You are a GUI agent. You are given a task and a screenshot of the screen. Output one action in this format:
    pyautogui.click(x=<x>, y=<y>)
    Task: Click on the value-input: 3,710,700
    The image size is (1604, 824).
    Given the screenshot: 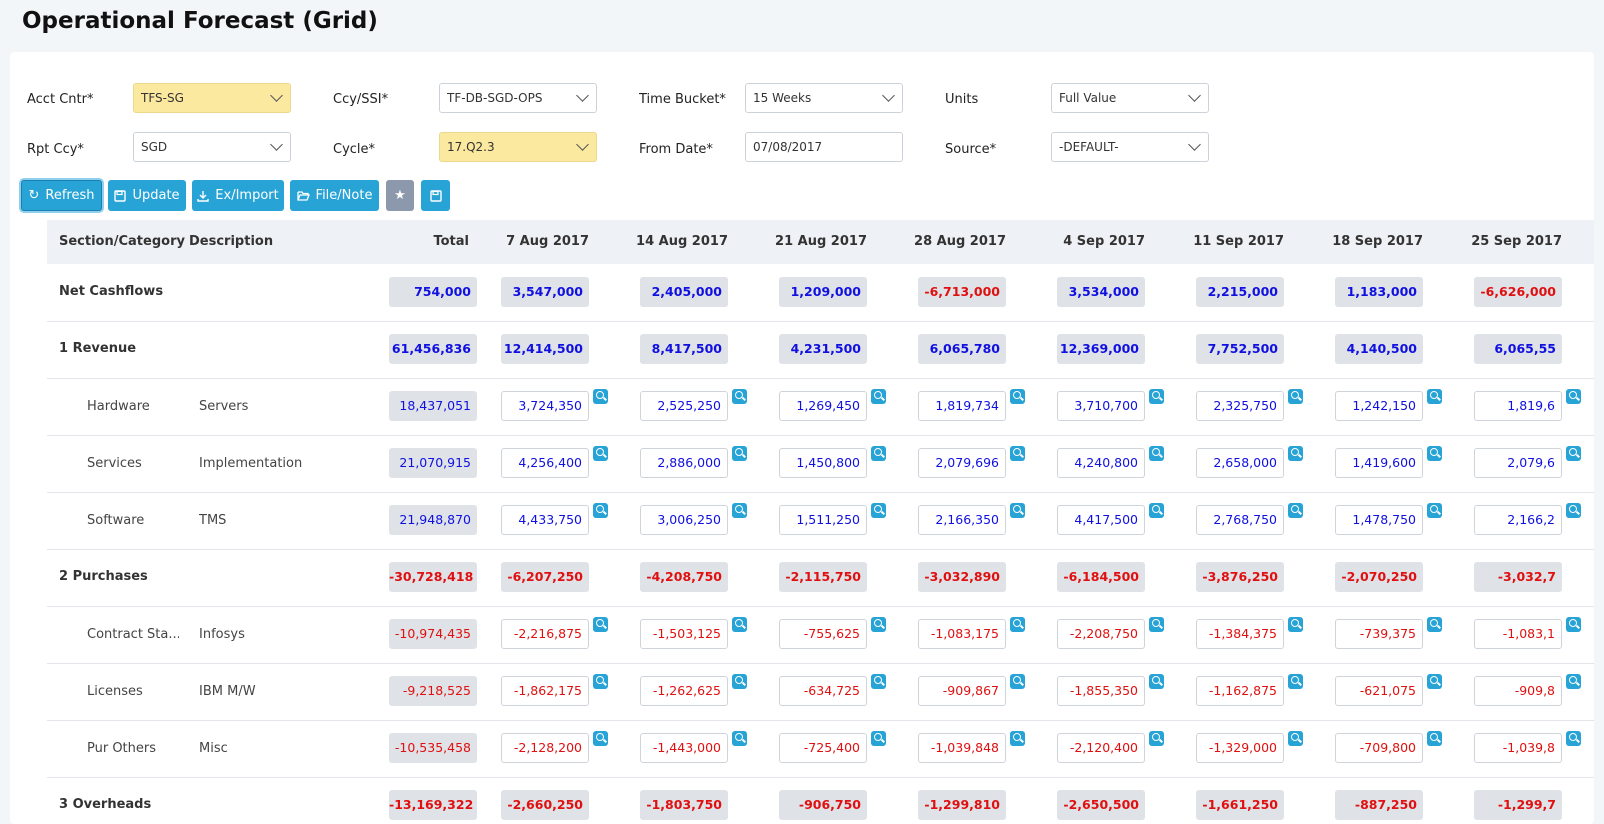 What is the action you would take?
    pyautogui.click(x=1101, y=406)
    